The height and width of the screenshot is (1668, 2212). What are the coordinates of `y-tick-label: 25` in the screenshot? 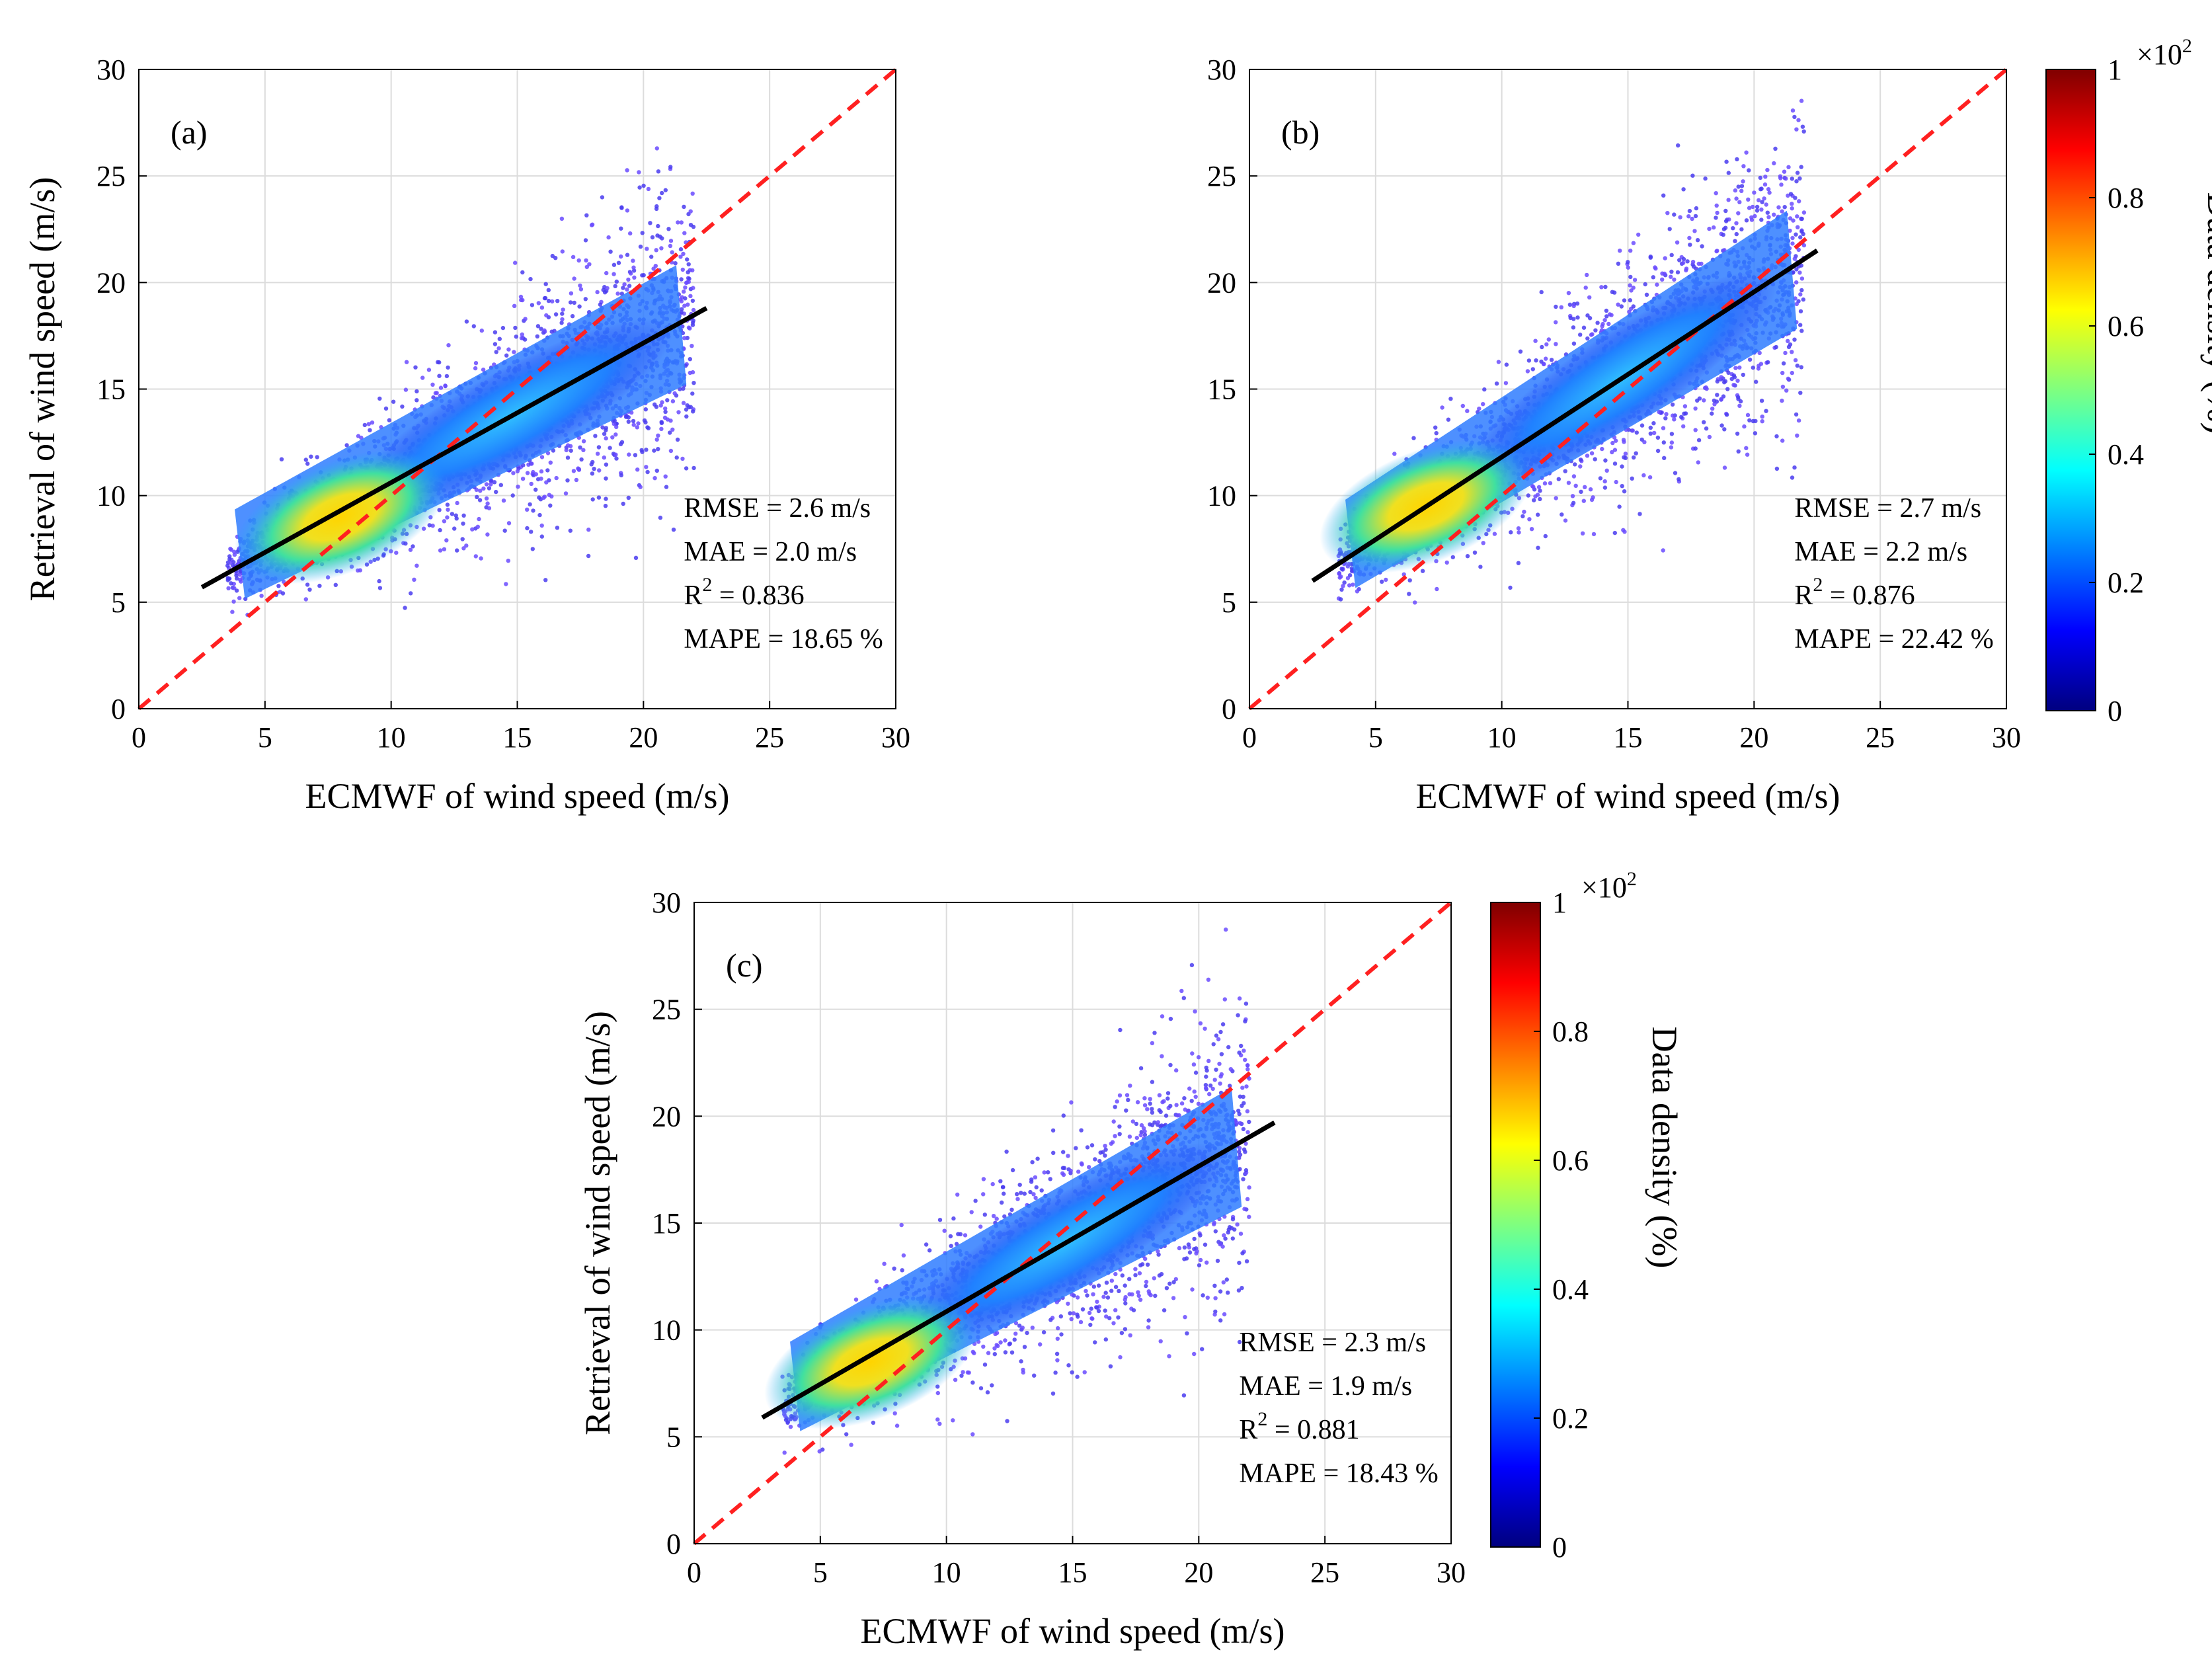 It's located at (111, 176).